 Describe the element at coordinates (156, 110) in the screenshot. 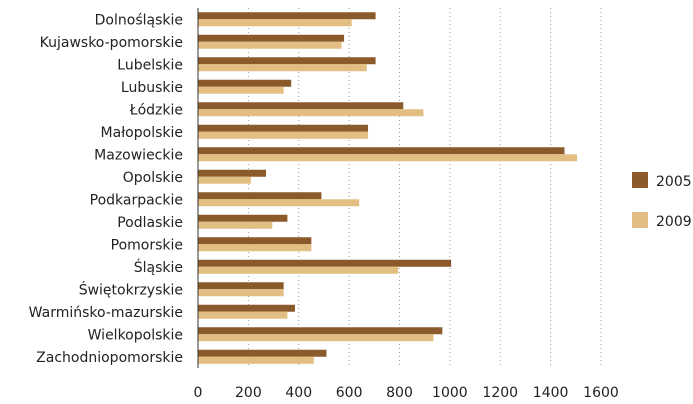

I see `category-label: Łódzkie` at that location.